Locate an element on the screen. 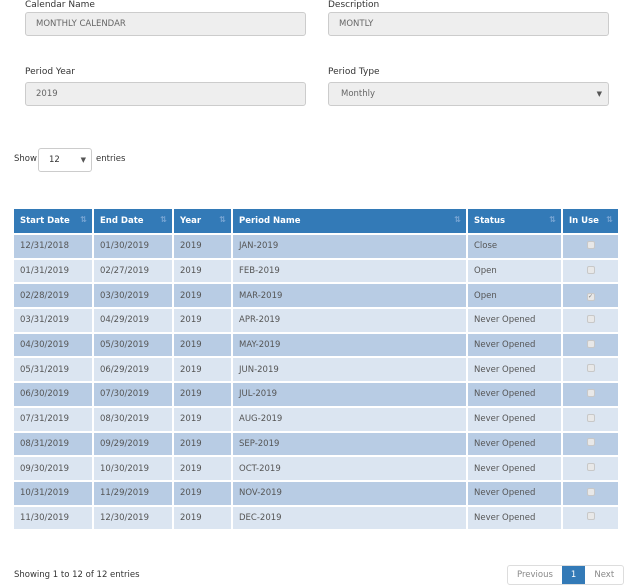 Image resolution: width=634 pixels, height=585 pixels. end-date-cell: 11/29/2019 is located at coordinates (134, 492).